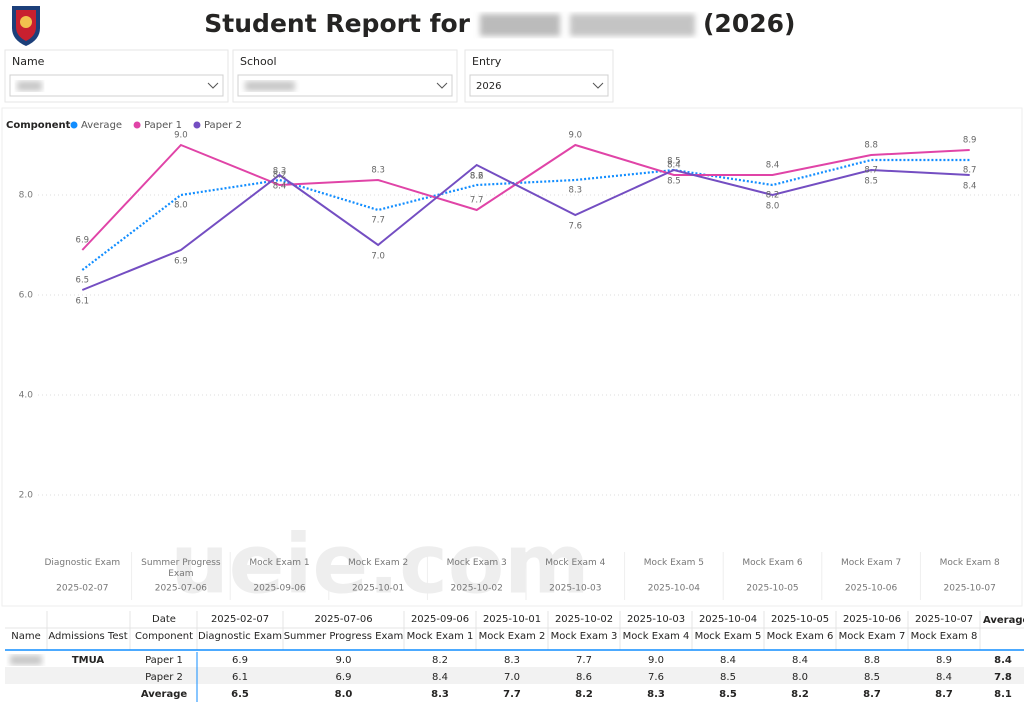  What do you see at coordinates (164, 636) in the screenshot?
I see `table-header: Component` at bounding box center [164, 636].